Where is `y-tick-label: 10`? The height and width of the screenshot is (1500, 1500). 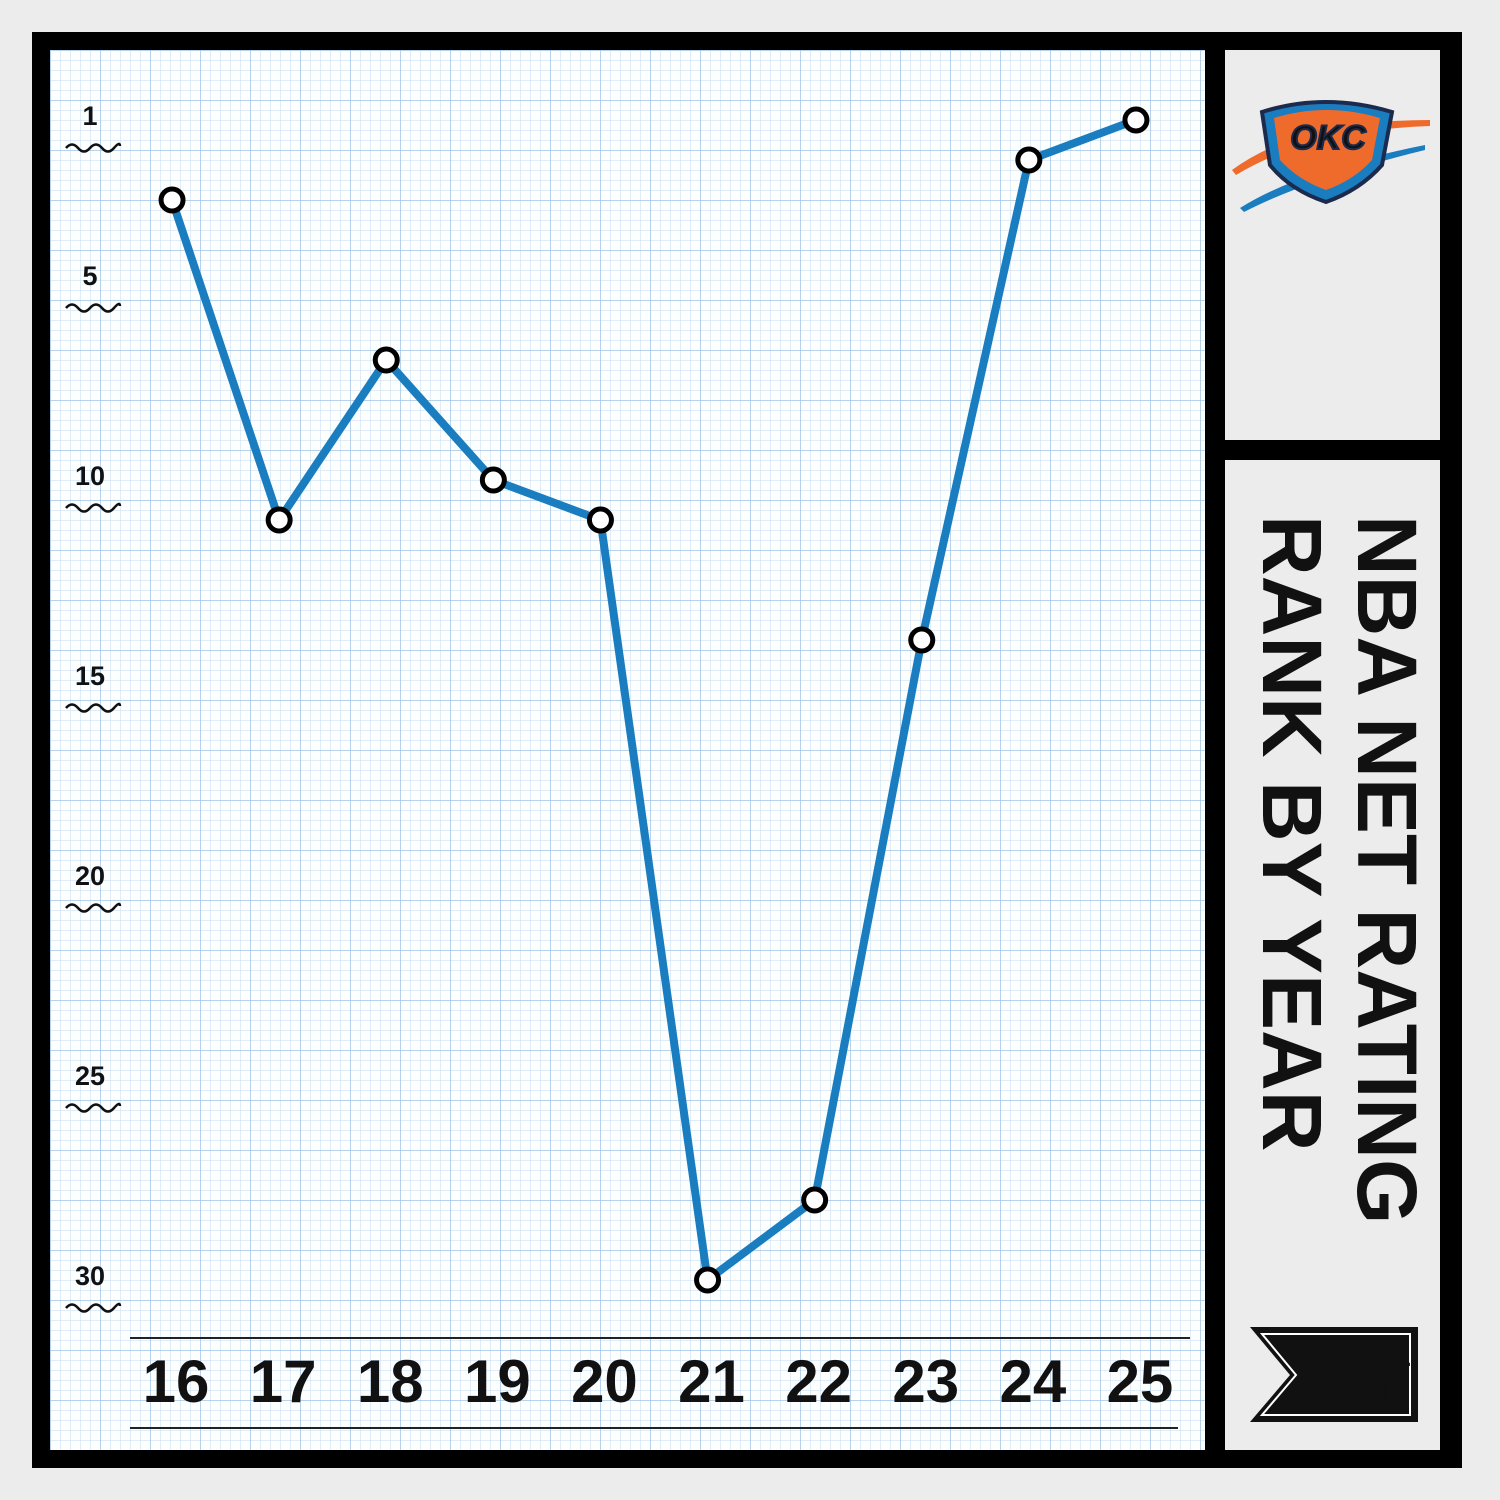 y-tick-label: 10 is located at coordinates (90, 476).